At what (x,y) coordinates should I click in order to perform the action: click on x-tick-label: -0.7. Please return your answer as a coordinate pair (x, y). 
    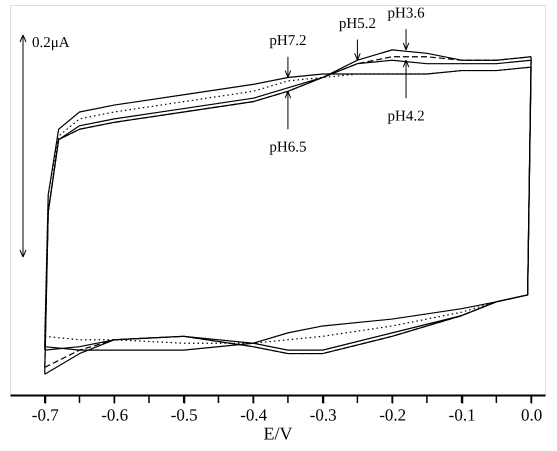
    Looking at the image, I should click on (46, 415).